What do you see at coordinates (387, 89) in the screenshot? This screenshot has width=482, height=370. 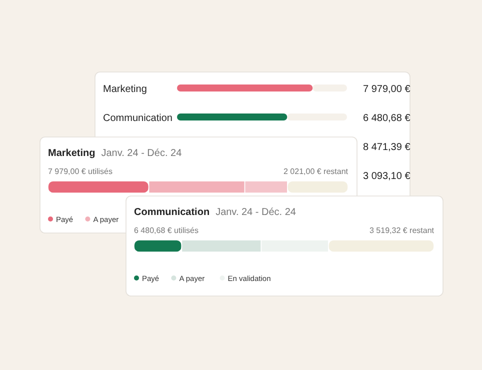 I see `data-label: 7 979,00 €` at bounding box center [387, 89].